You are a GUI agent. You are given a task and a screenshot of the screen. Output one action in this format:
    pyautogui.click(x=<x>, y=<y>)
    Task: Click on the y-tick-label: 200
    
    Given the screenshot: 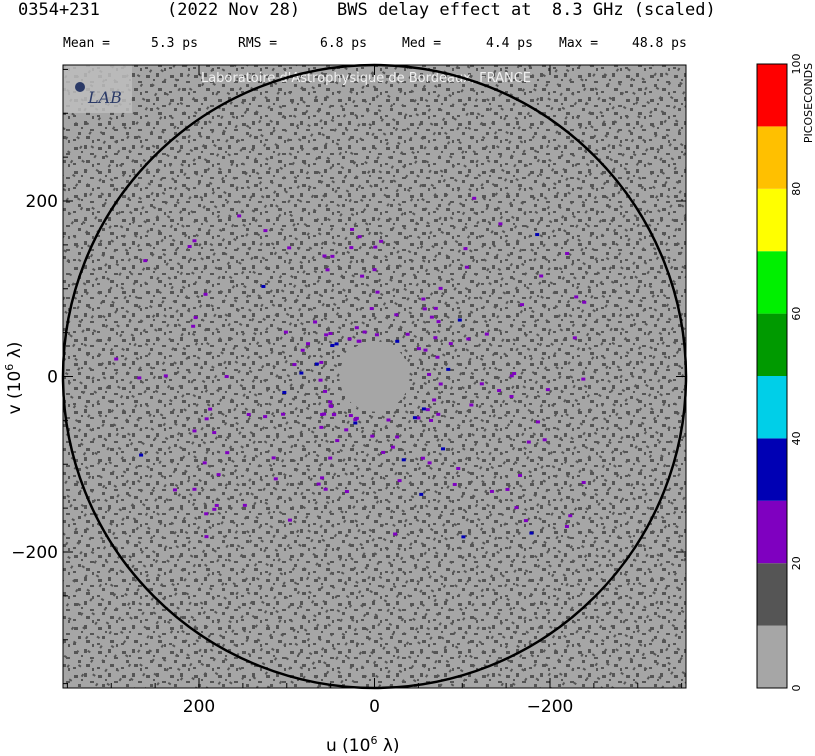 What is the action you would take?
    pyautogui.click(x=42, y=202)
    